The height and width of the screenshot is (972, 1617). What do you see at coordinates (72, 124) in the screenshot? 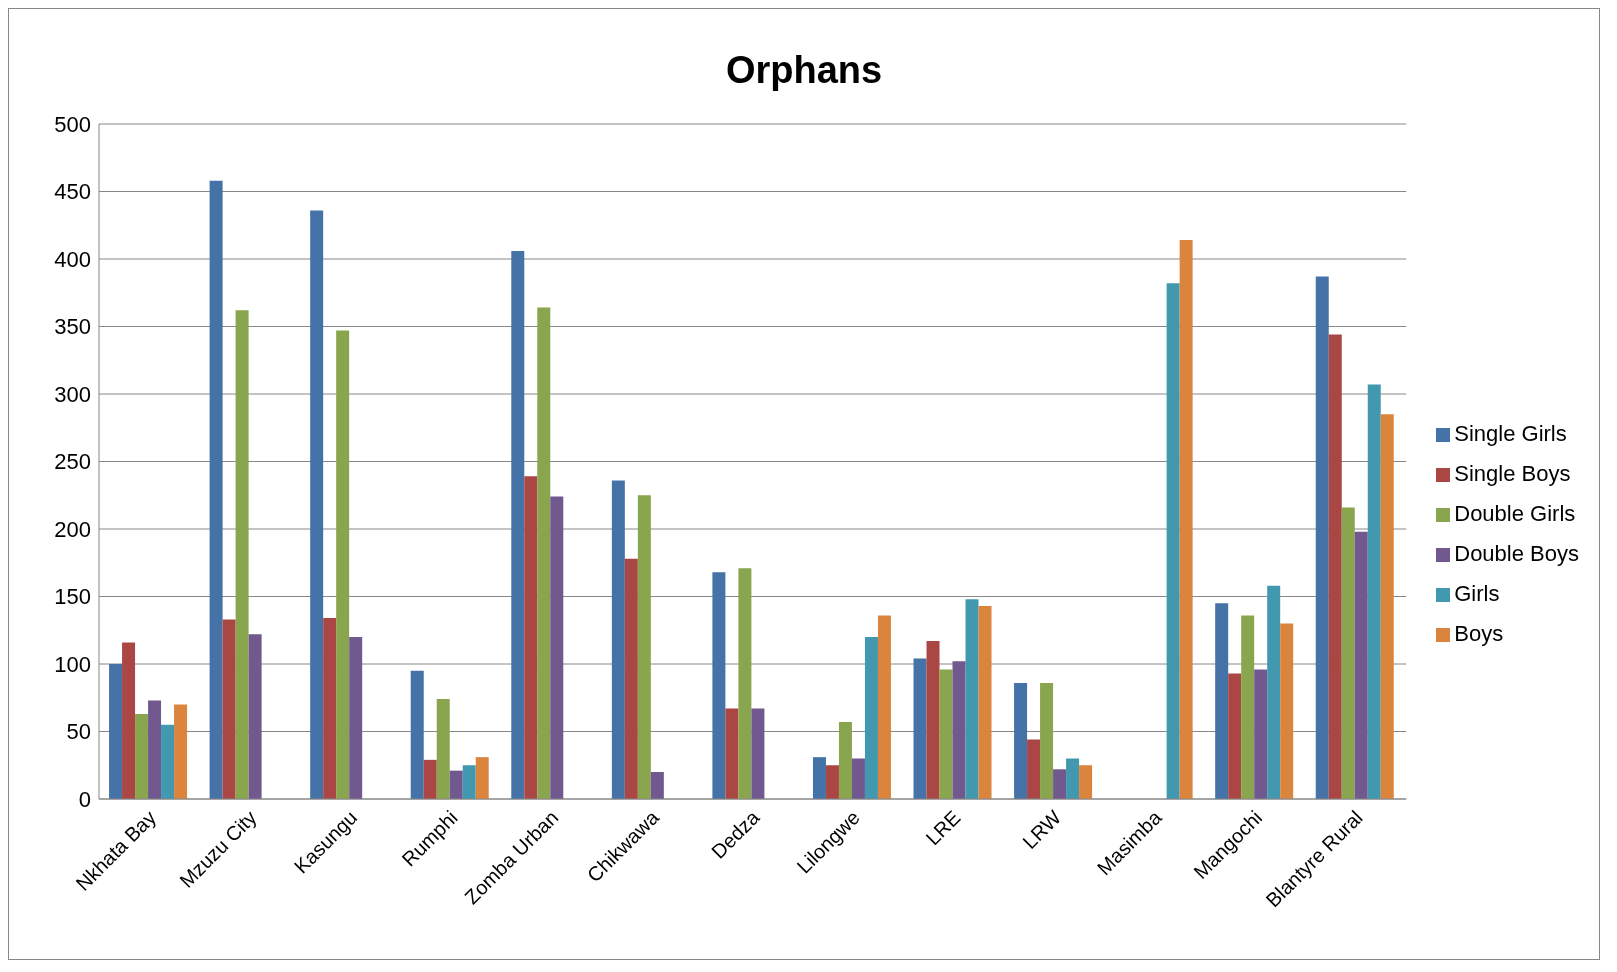
I see `y-tick-label: 500` at bounding box center [72, 124].